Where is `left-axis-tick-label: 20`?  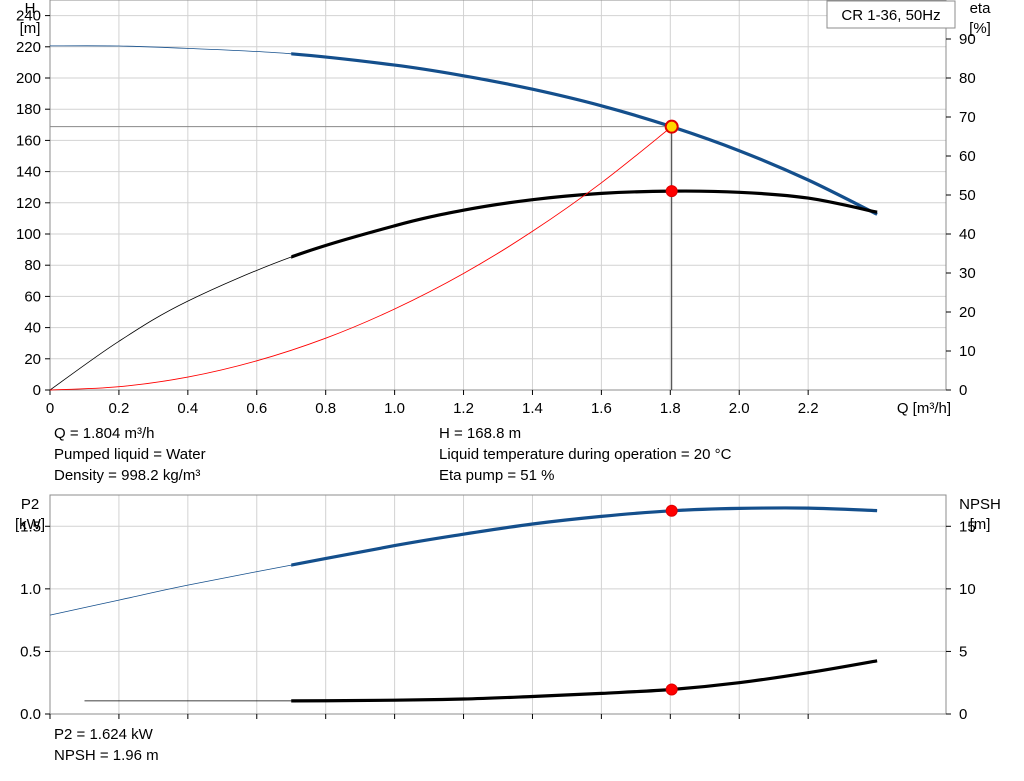
left-axis-tick-label: 20 is located at coordinates (32, 359).